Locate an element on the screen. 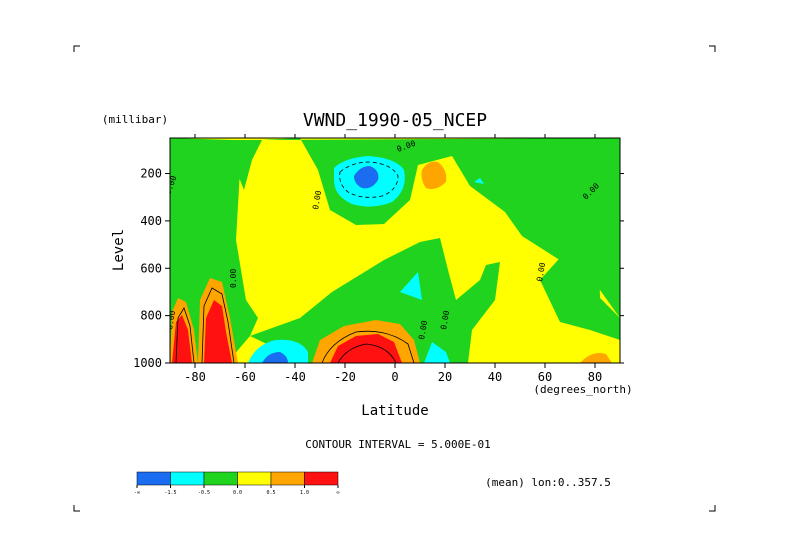 The height and width of the screenshot is (558, 789). contour-interval-label: CONTOUR INTERVAL = 5.000E-01 is located at coordinates (397, 444).